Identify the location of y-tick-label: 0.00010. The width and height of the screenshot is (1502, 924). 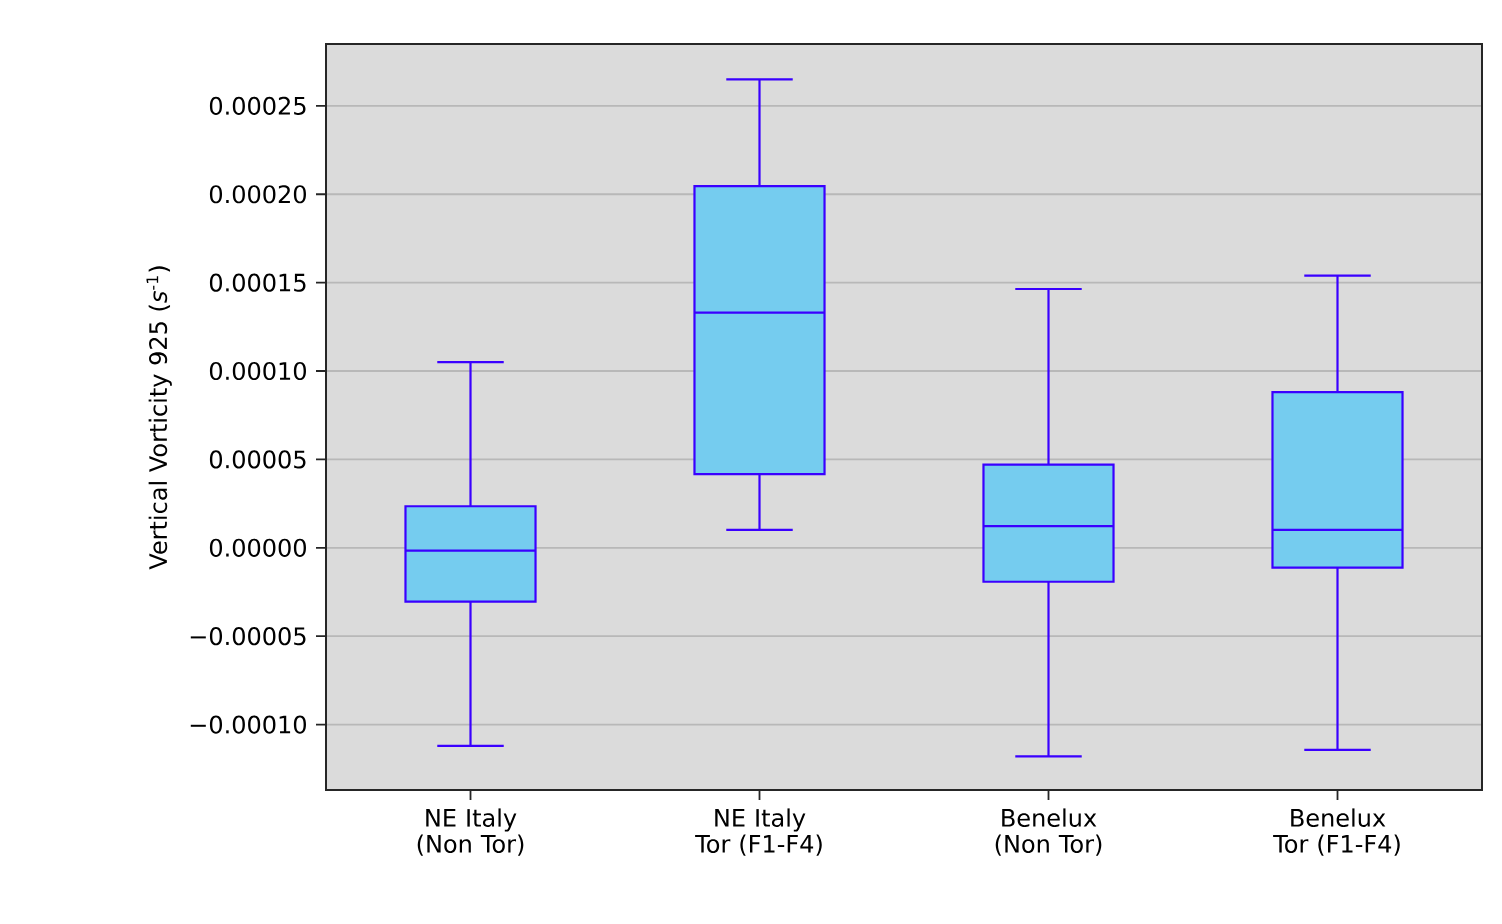
(257, 371).